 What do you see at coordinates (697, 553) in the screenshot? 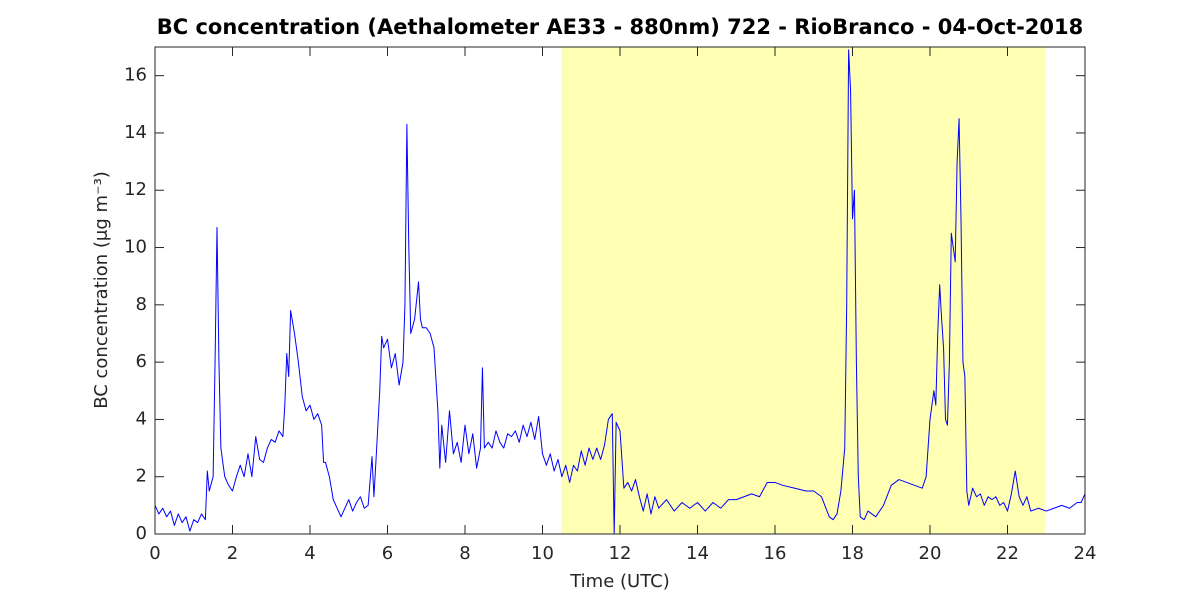
I see `x-tick-label: 14` at bounding box center [697, 553].